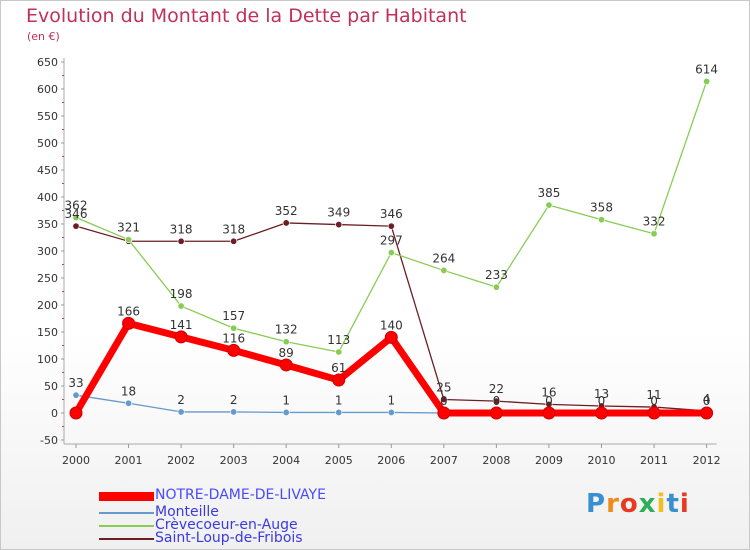 The height and width of the screenshot is (550, 750). What do you see at coordinates (286, 330) in the screenshot?
I see `data-label: 132` at bounding box center [286, 330].